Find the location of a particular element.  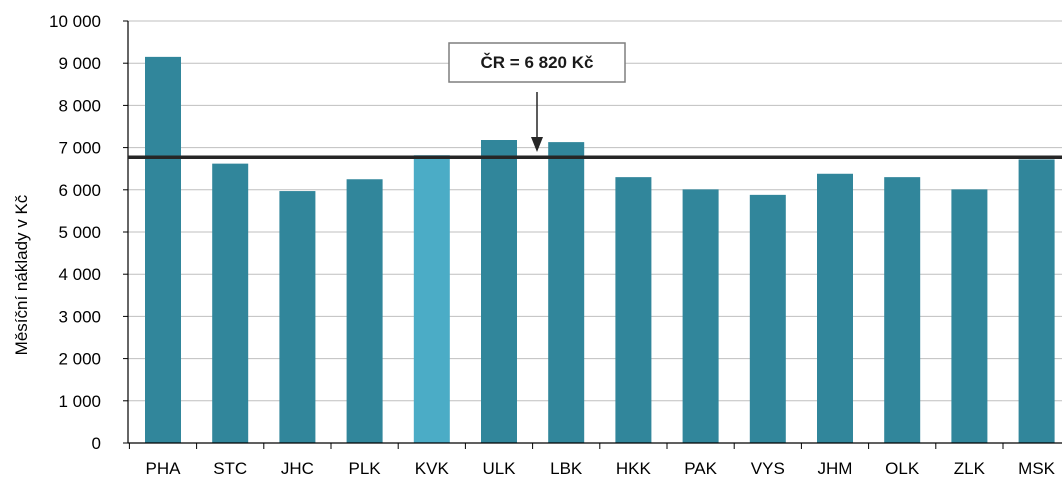

x-tick-label: KVK is located at coordinates (432, 468).